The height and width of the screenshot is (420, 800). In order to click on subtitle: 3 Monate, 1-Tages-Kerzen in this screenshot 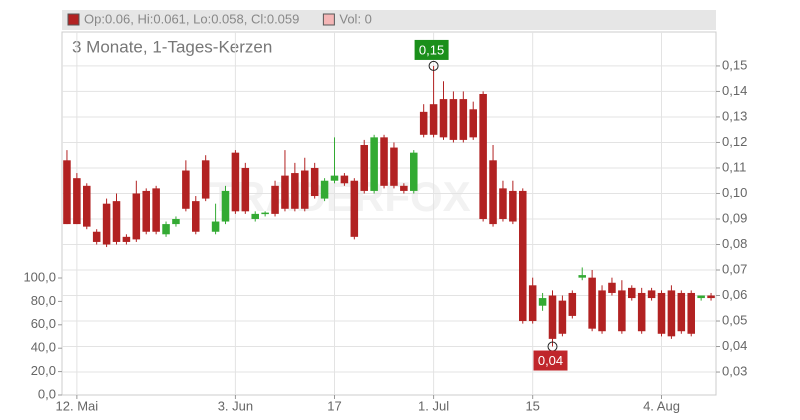, I will do `click(172, 46)`.